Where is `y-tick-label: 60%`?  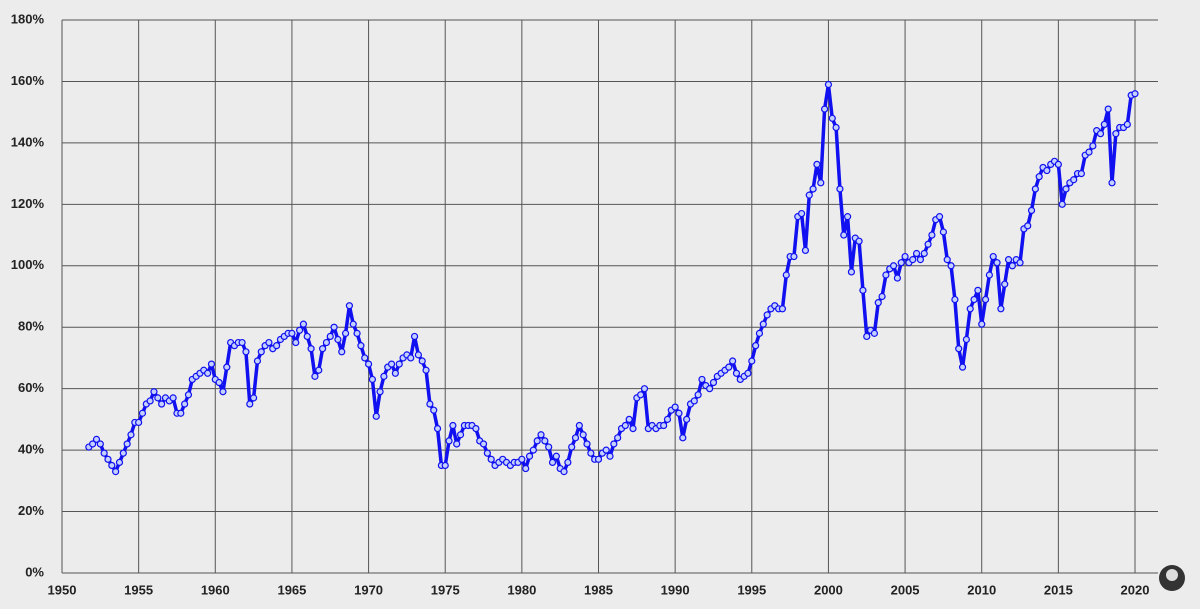 y-tick-label: 60% is located at coordinates (31, 387).